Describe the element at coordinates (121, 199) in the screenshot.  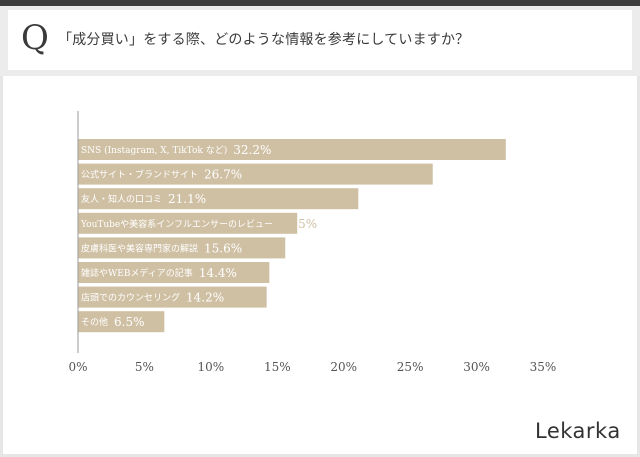
I see `bar-category-label: 友人・知人の口コミ` at that location.